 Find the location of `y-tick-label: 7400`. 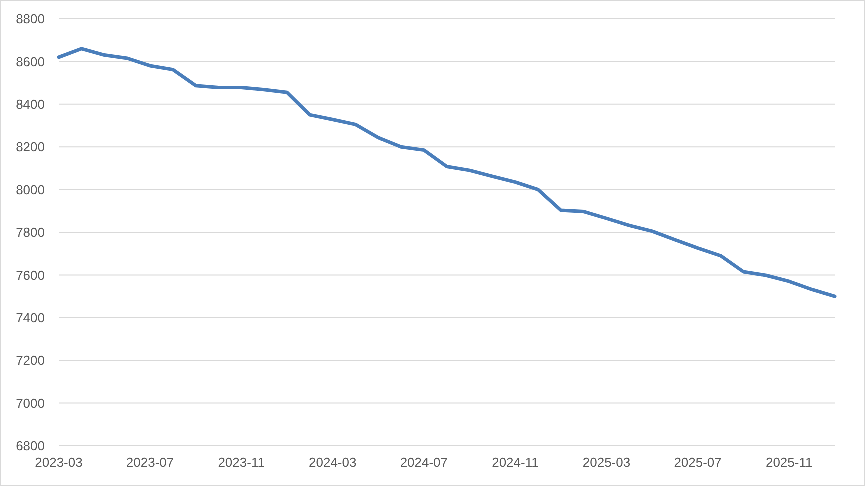

y-tick-label: 7400 is located at coordinates (30, 318).